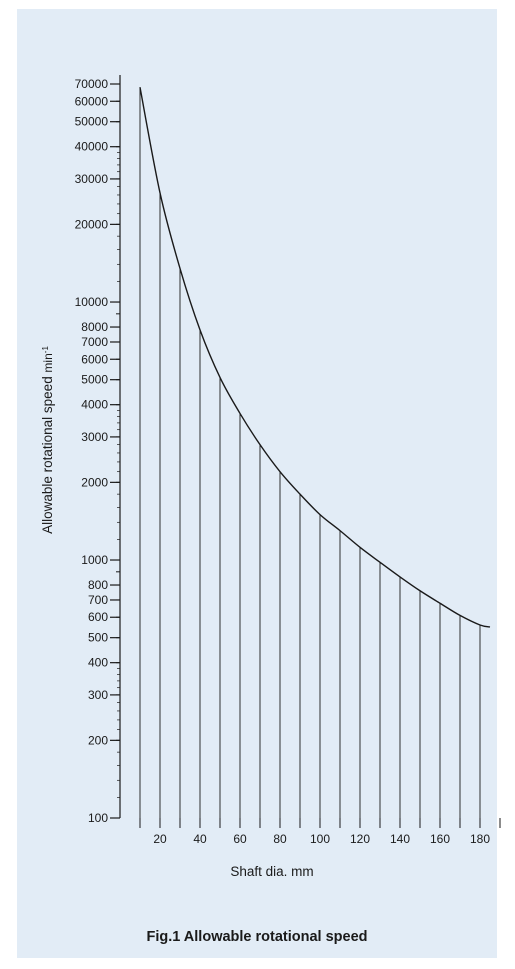 This screenshot has width=515, height=969. Describe the element at coordinates (98, 617) in the screenshot. I see `y-tick-label: 600` at that location.